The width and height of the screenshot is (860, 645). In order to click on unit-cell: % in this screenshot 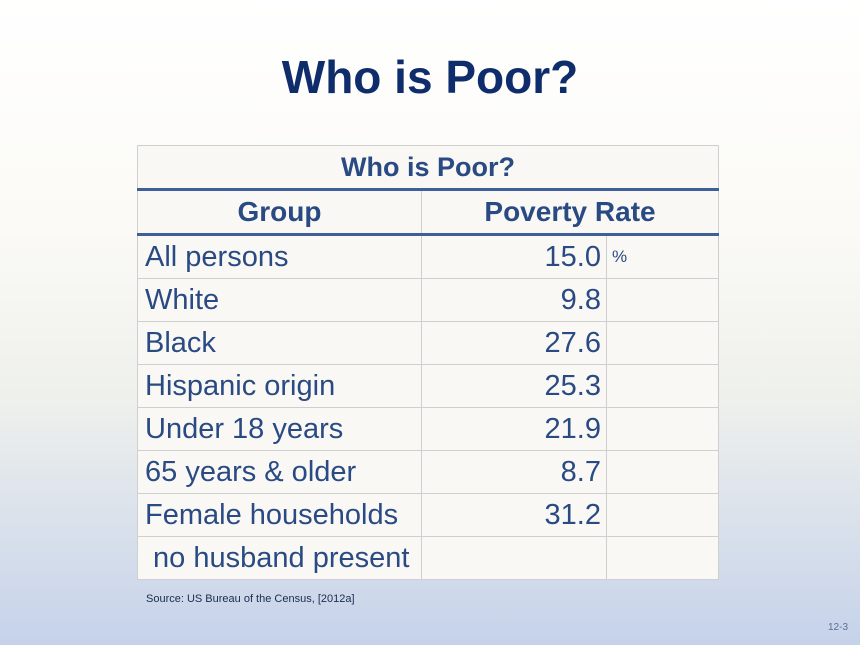, I will do `click(662, 256)`.